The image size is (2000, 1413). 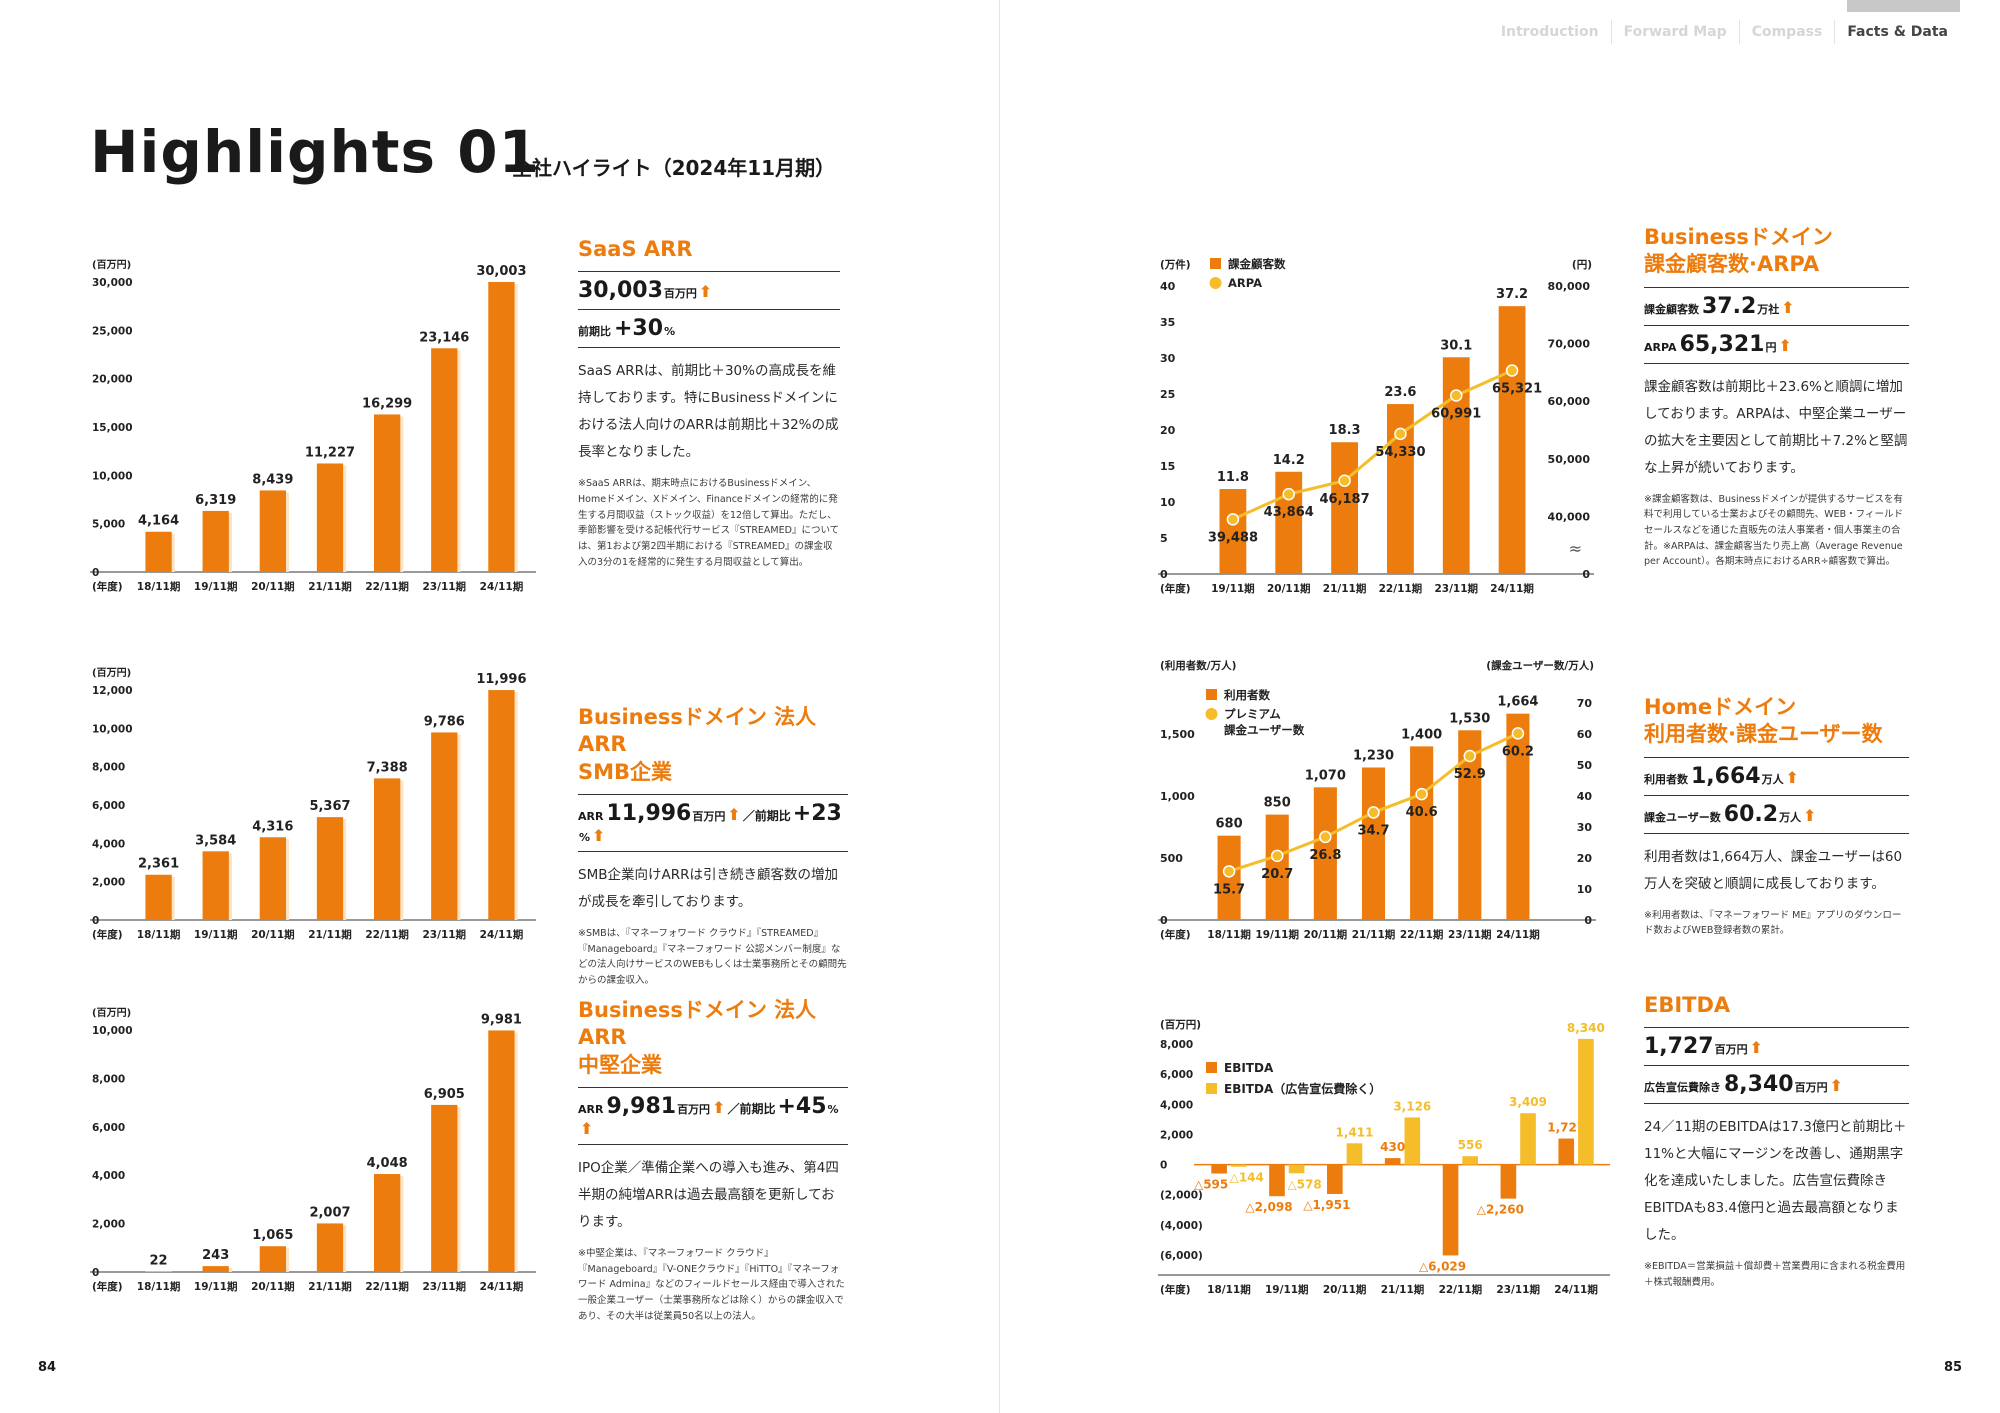 I want to click on legend-label-line: ARPA, so click(x=1245, y=283).